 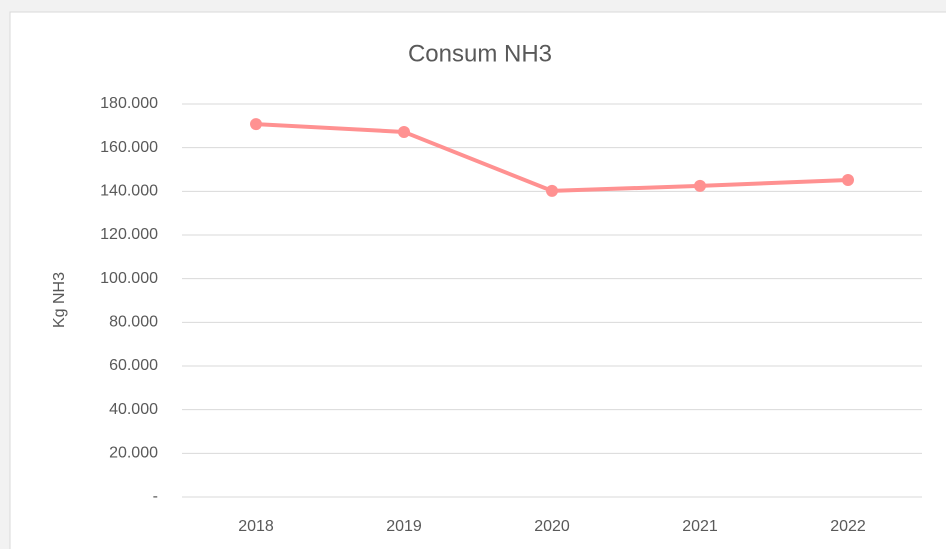 What do you see at coordinates (59, 300) in the screenshot?
I see `y-axis-label: Kg NH3` at bounding box center [59, 300].